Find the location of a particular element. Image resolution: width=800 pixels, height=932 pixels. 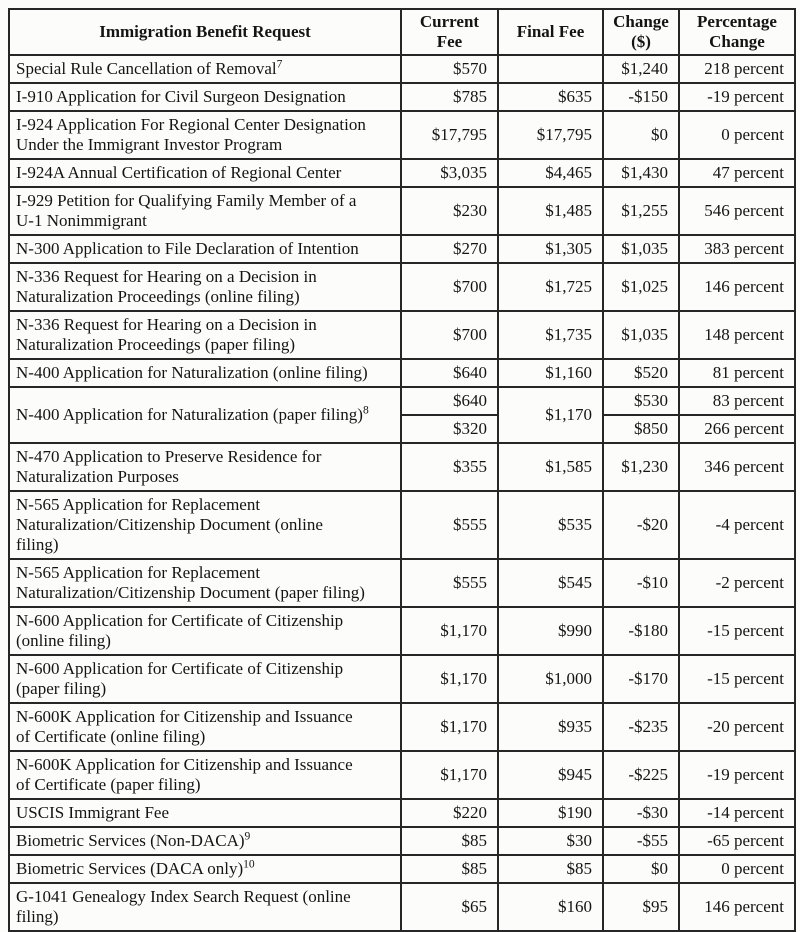

percentage-change-cell: 346 percent is located at coordinates (737, 467).